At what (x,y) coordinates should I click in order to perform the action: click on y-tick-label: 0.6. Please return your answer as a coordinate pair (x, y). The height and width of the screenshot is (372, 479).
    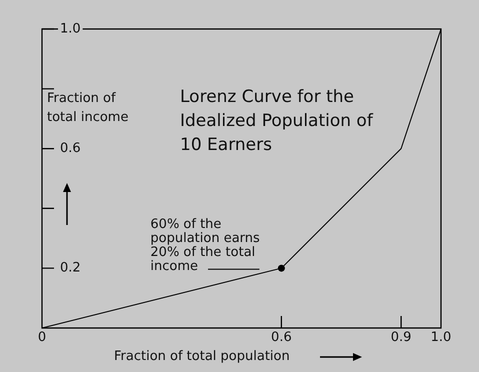
    Looking at the image, I should click on (70, 148).